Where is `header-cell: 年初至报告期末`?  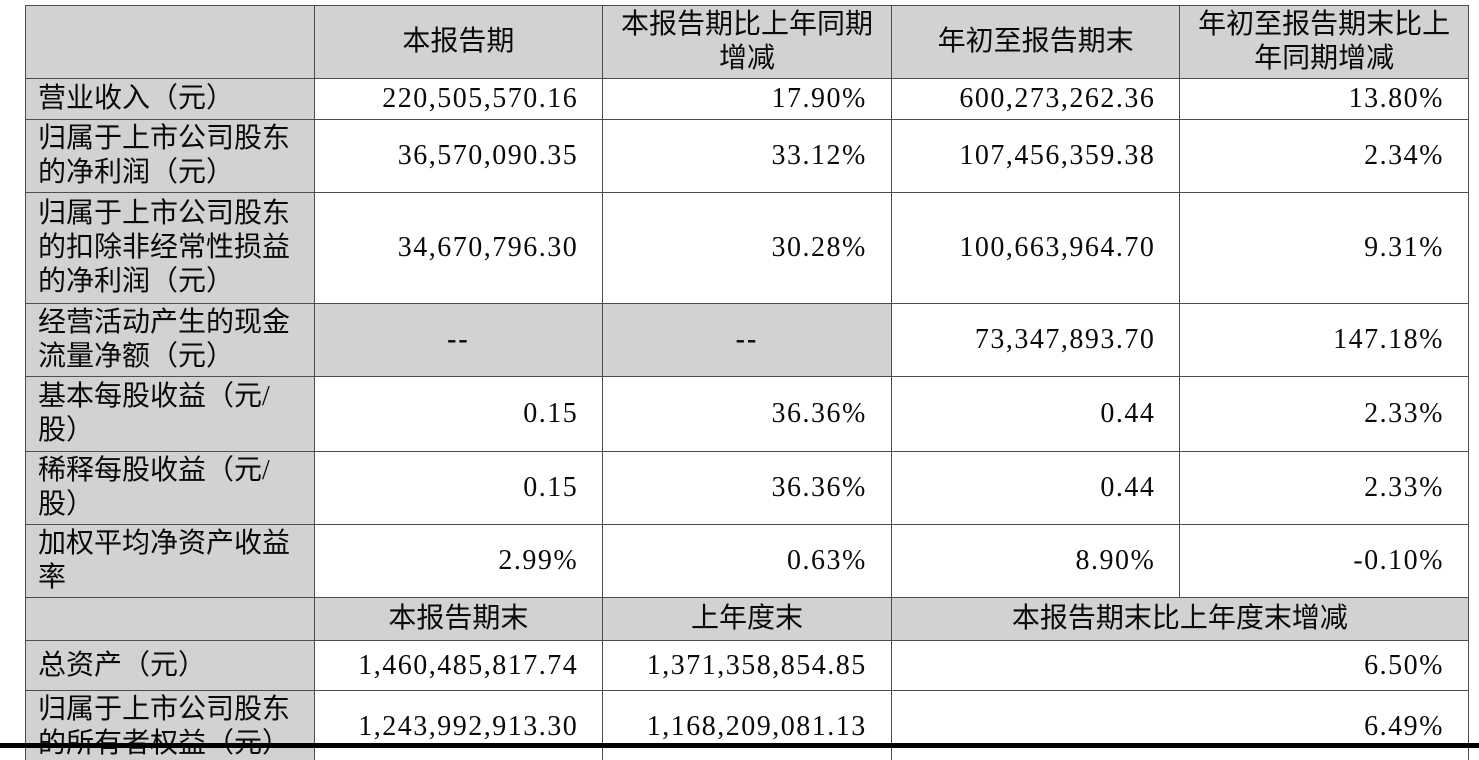
header-cell: 年初至报告期末 is located at coordinates (1035, 42).